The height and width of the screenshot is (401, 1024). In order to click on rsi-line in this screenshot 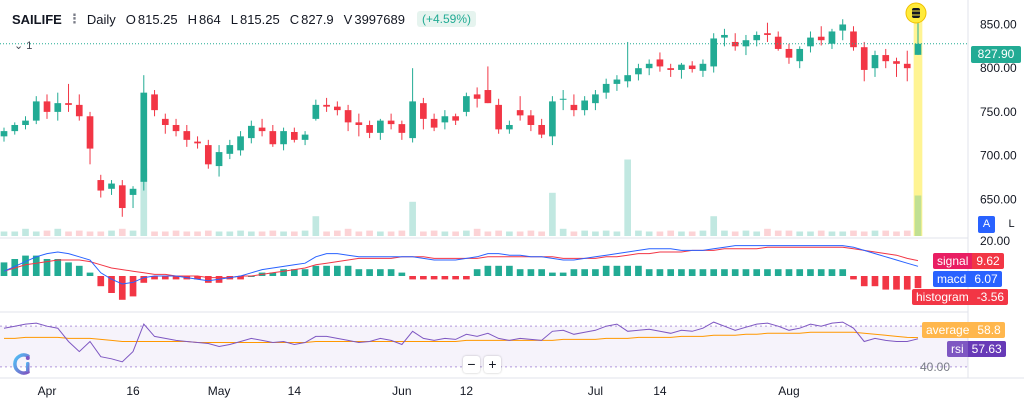, I will do `click(461, 342)`.